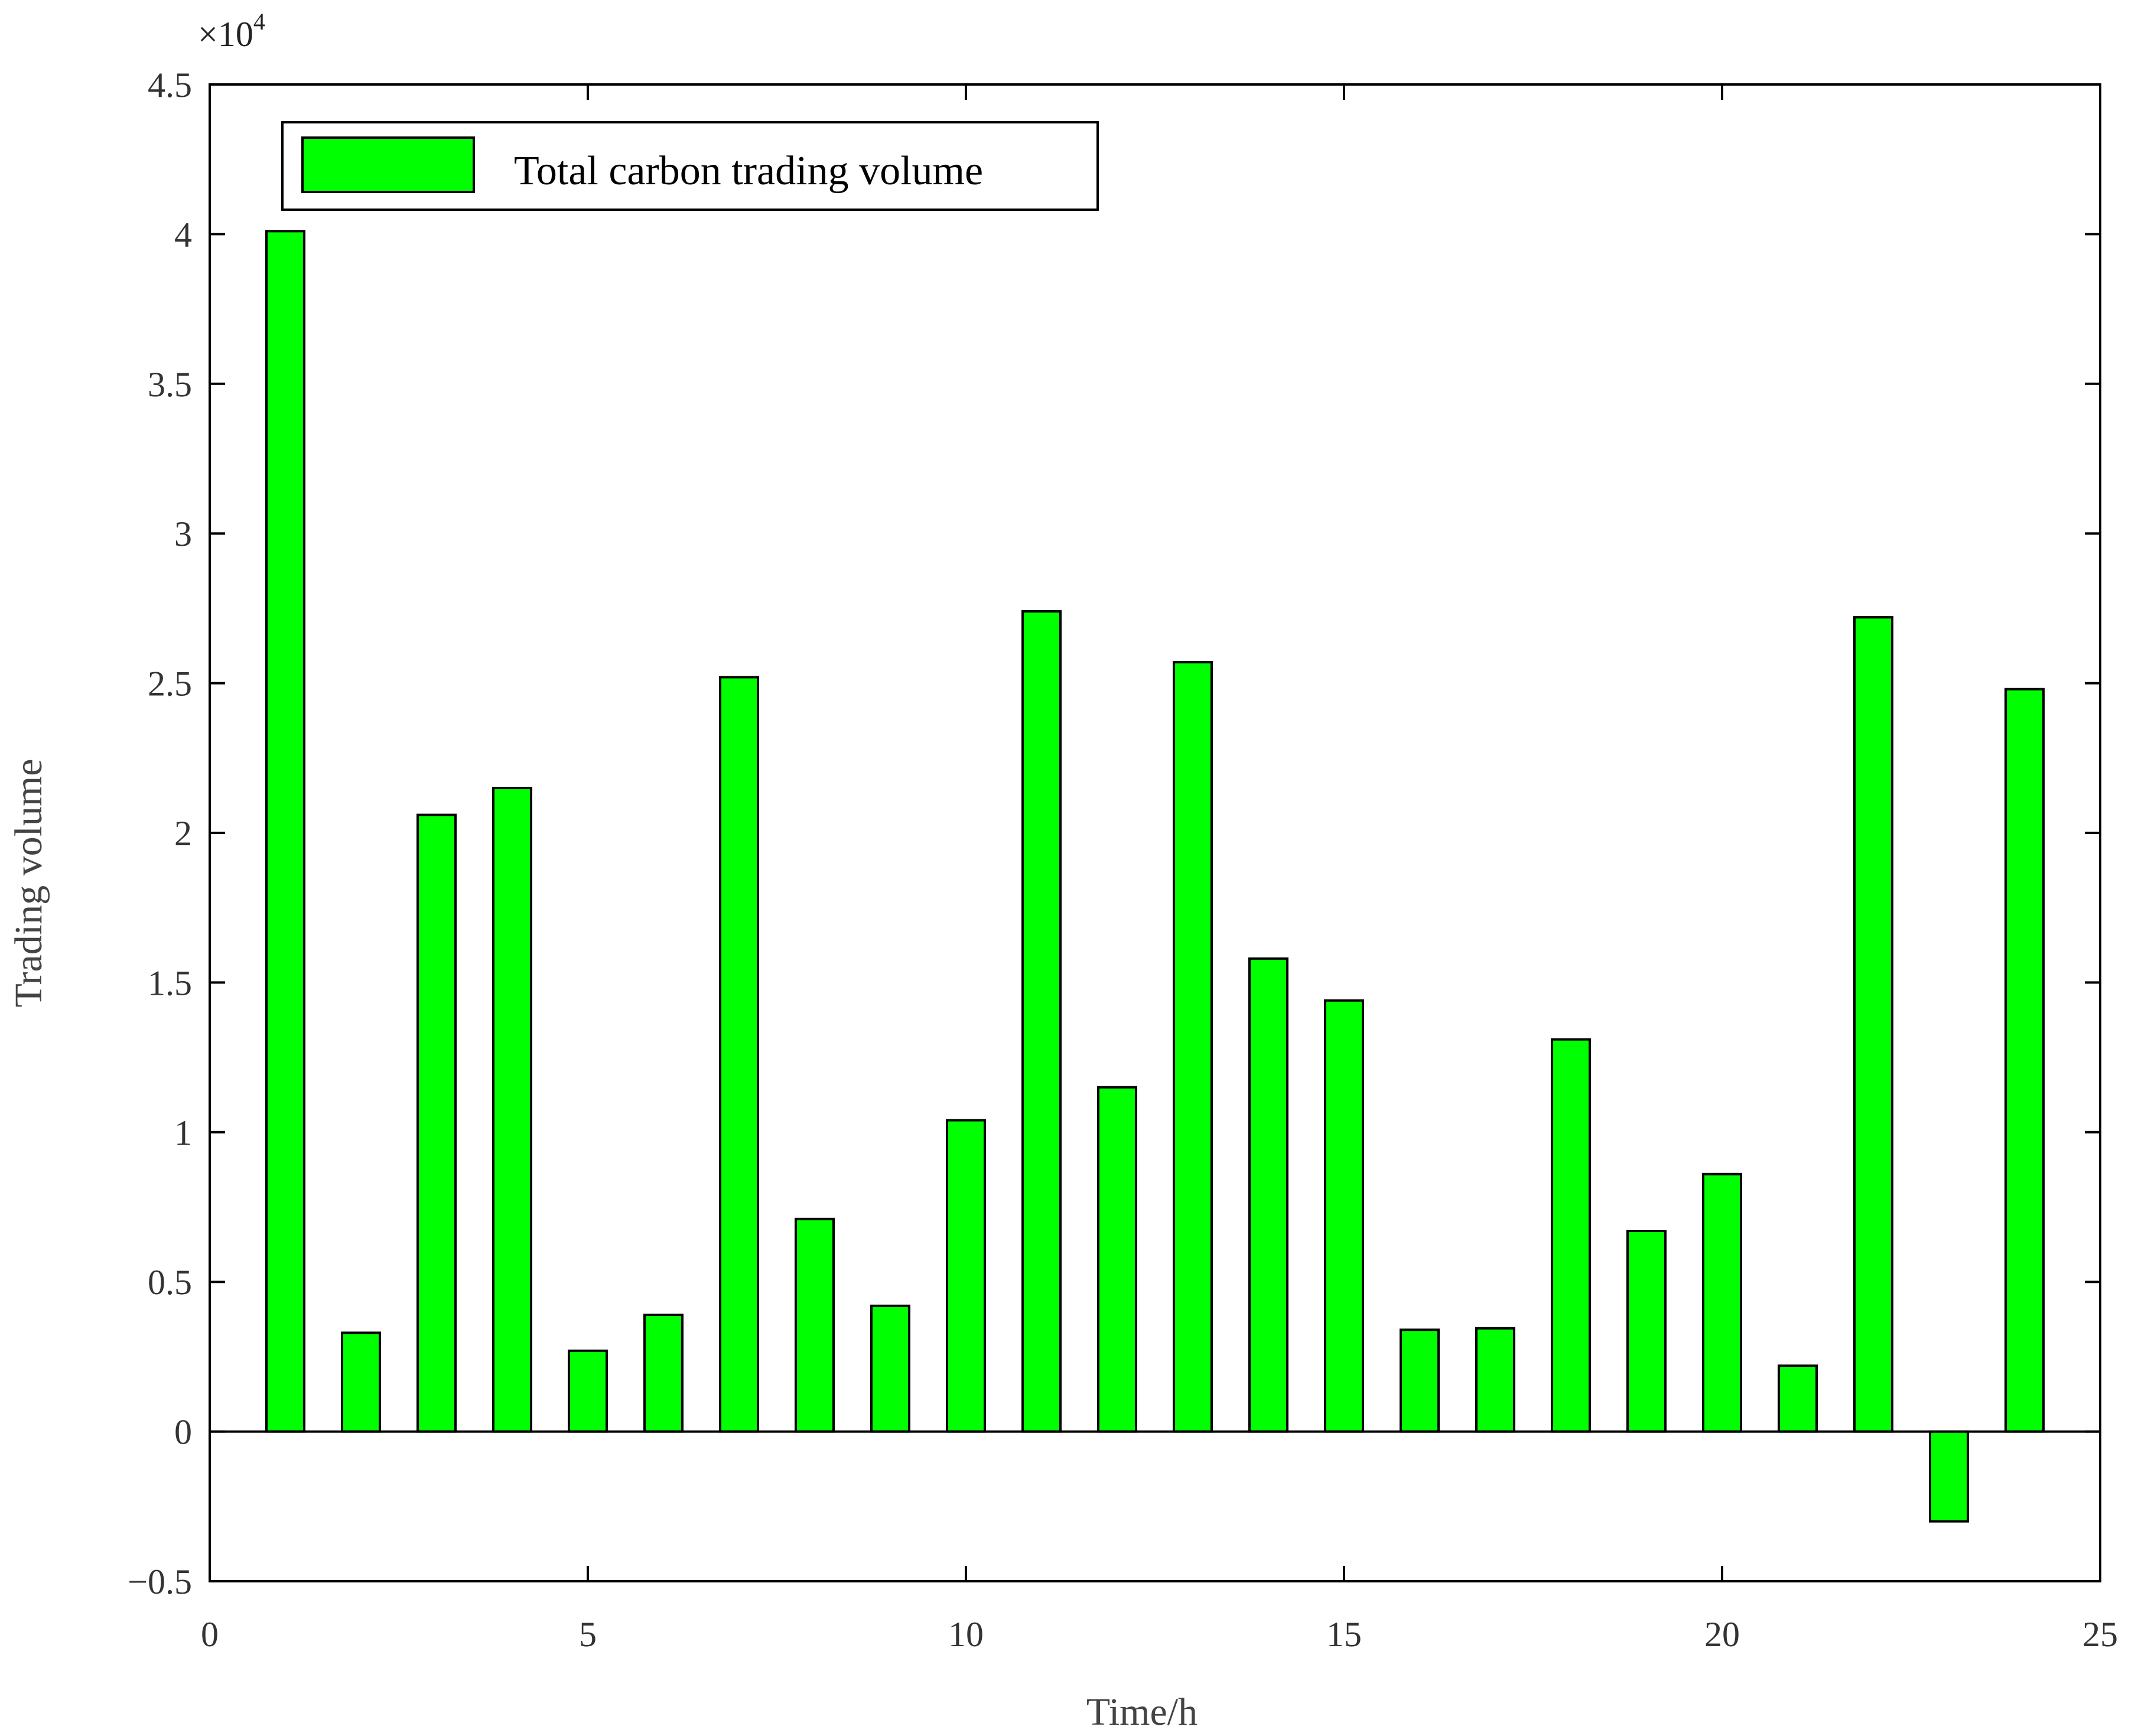 The height and width of the screenshot is (1736, 2138). Describe the element at coordinates (183, 234) in the screenshot. I see `y-tick-label: 4` at that location.